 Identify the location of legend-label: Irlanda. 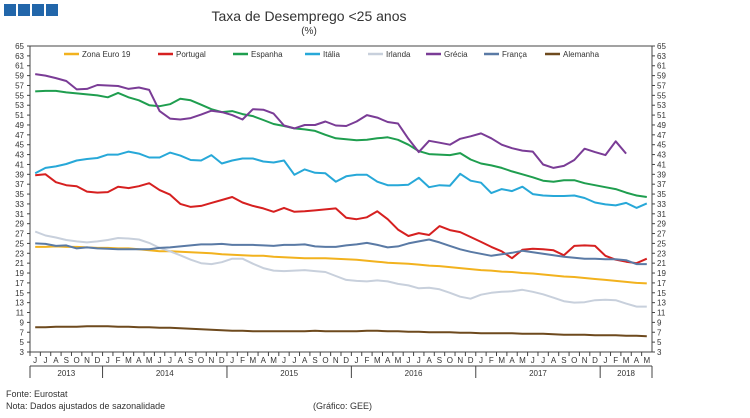
(398, 54).